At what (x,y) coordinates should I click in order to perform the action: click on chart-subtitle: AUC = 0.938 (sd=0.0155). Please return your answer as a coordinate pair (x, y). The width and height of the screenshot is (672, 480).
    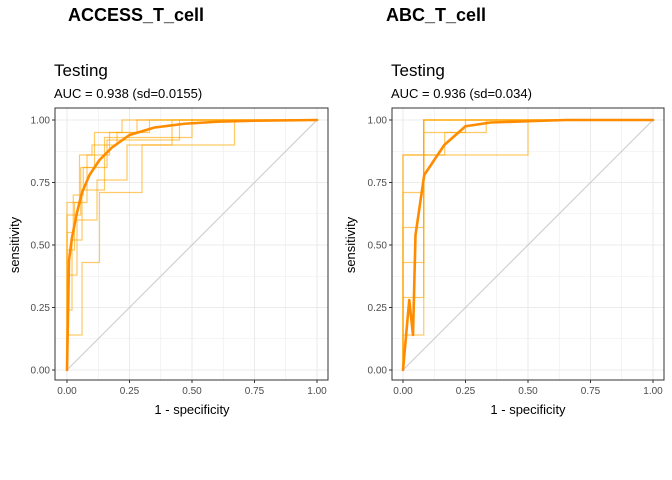
    Looking at the image, I should click on (128, 93).